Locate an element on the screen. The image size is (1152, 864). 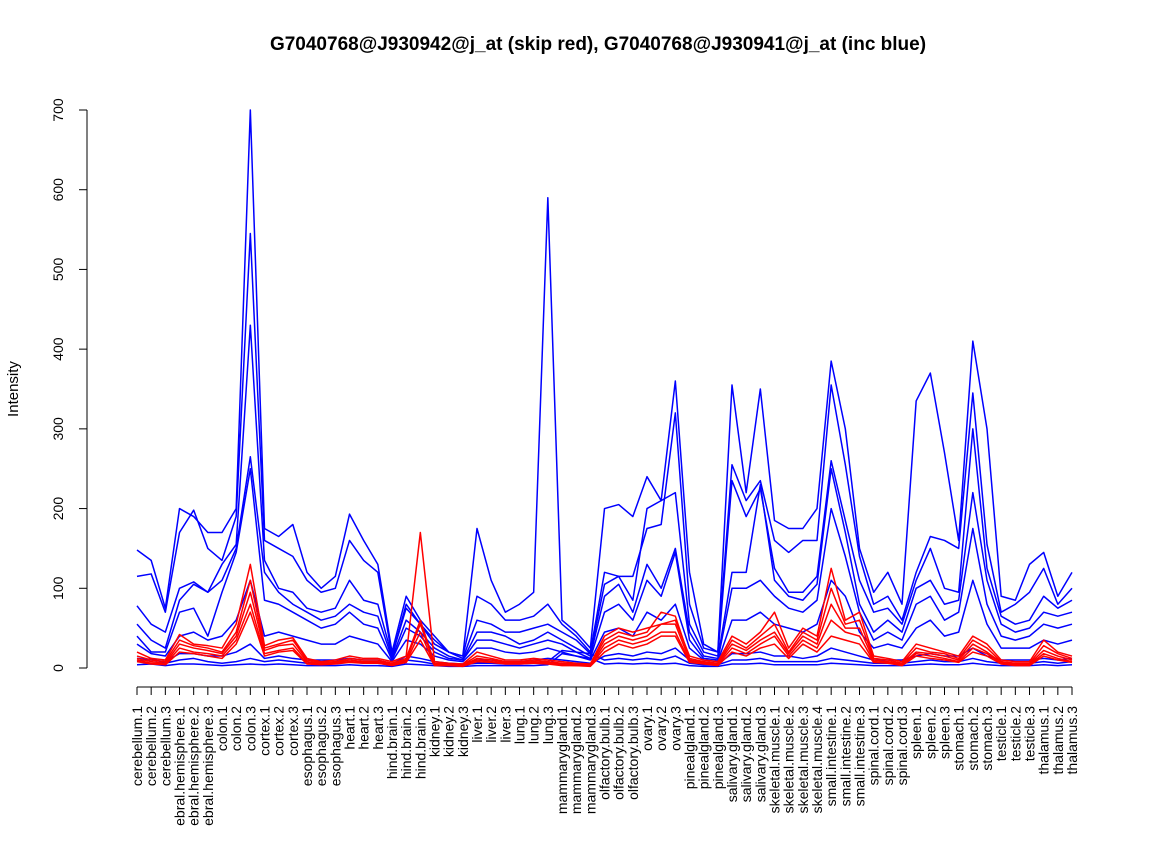
x-tick-label: salivary.gland.3 is located at coordinates (760, 754).